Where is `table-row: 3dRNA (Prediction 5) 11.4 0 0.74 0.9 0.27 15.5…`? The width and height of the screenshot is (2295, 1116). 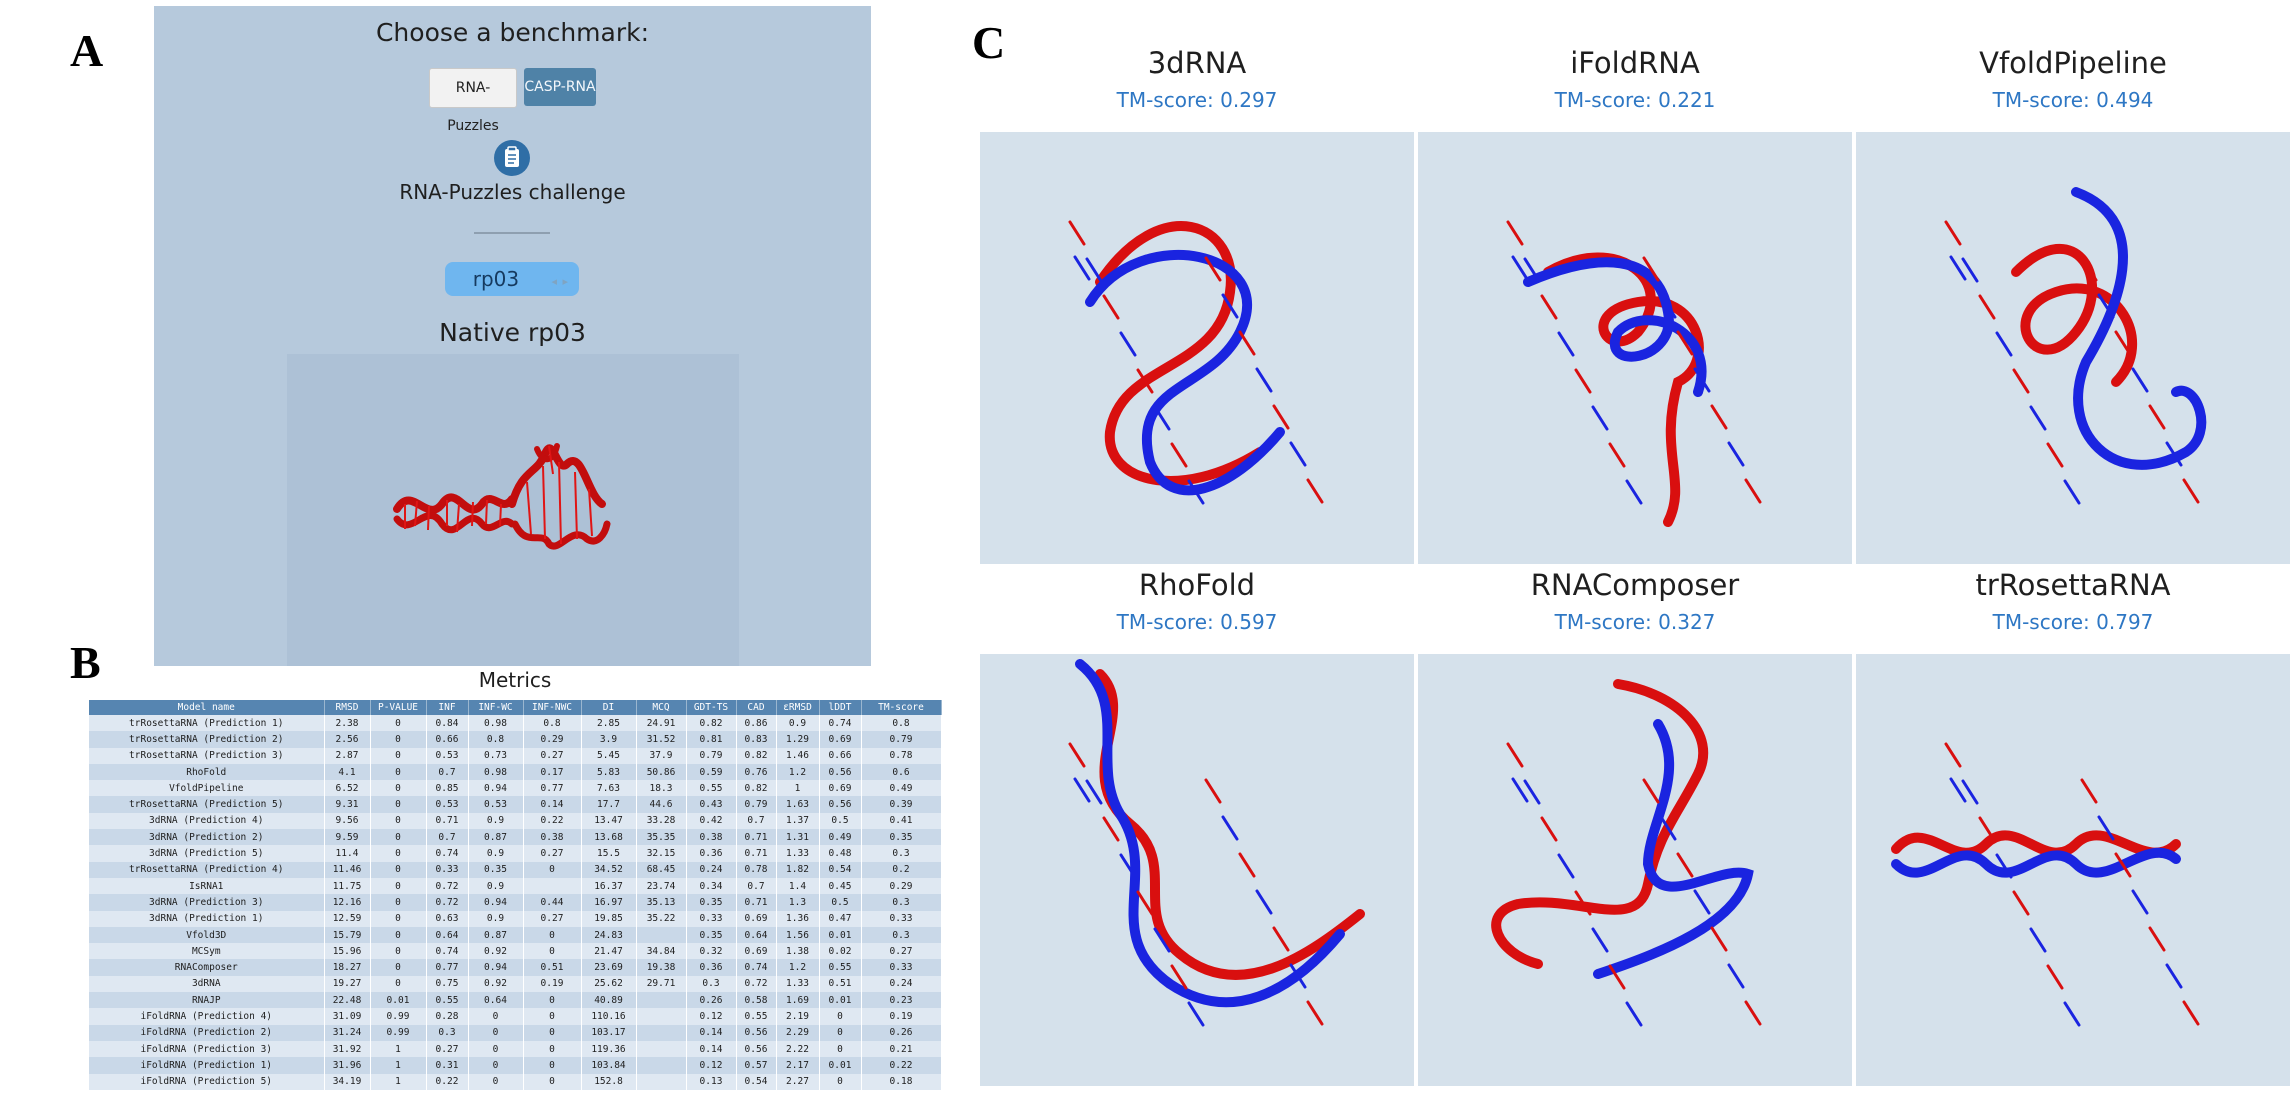
table-row: 3dRNA (Prediction 5) 11.4 0 0.74 0.9 0.27 15.5… is located at coordinates (515, 853).